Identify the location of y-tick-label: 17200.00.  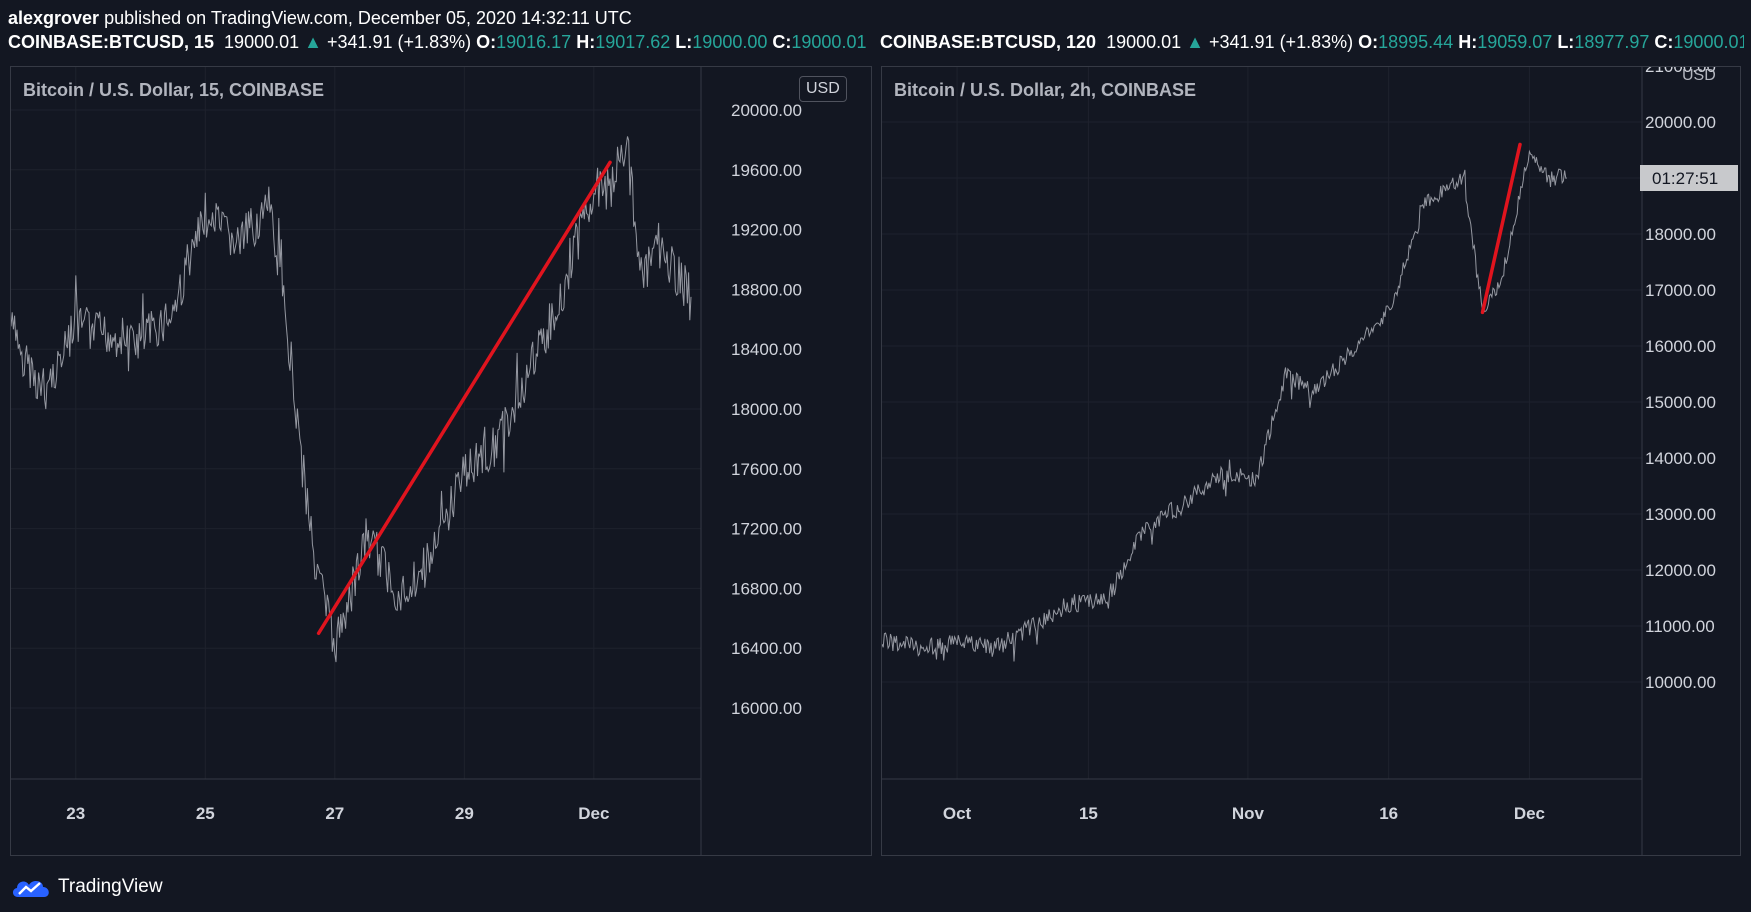
(766, 529).